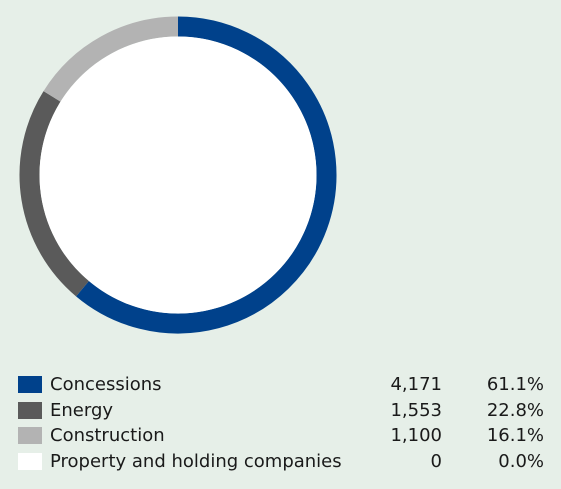 The width and height of the screenshot is (561, 489). What do you see at coordinates (196, 461) in the screenshot?
I see `legend-label-property-and-holding-companies: Property and holding companies` at bounding box center [196, 461].